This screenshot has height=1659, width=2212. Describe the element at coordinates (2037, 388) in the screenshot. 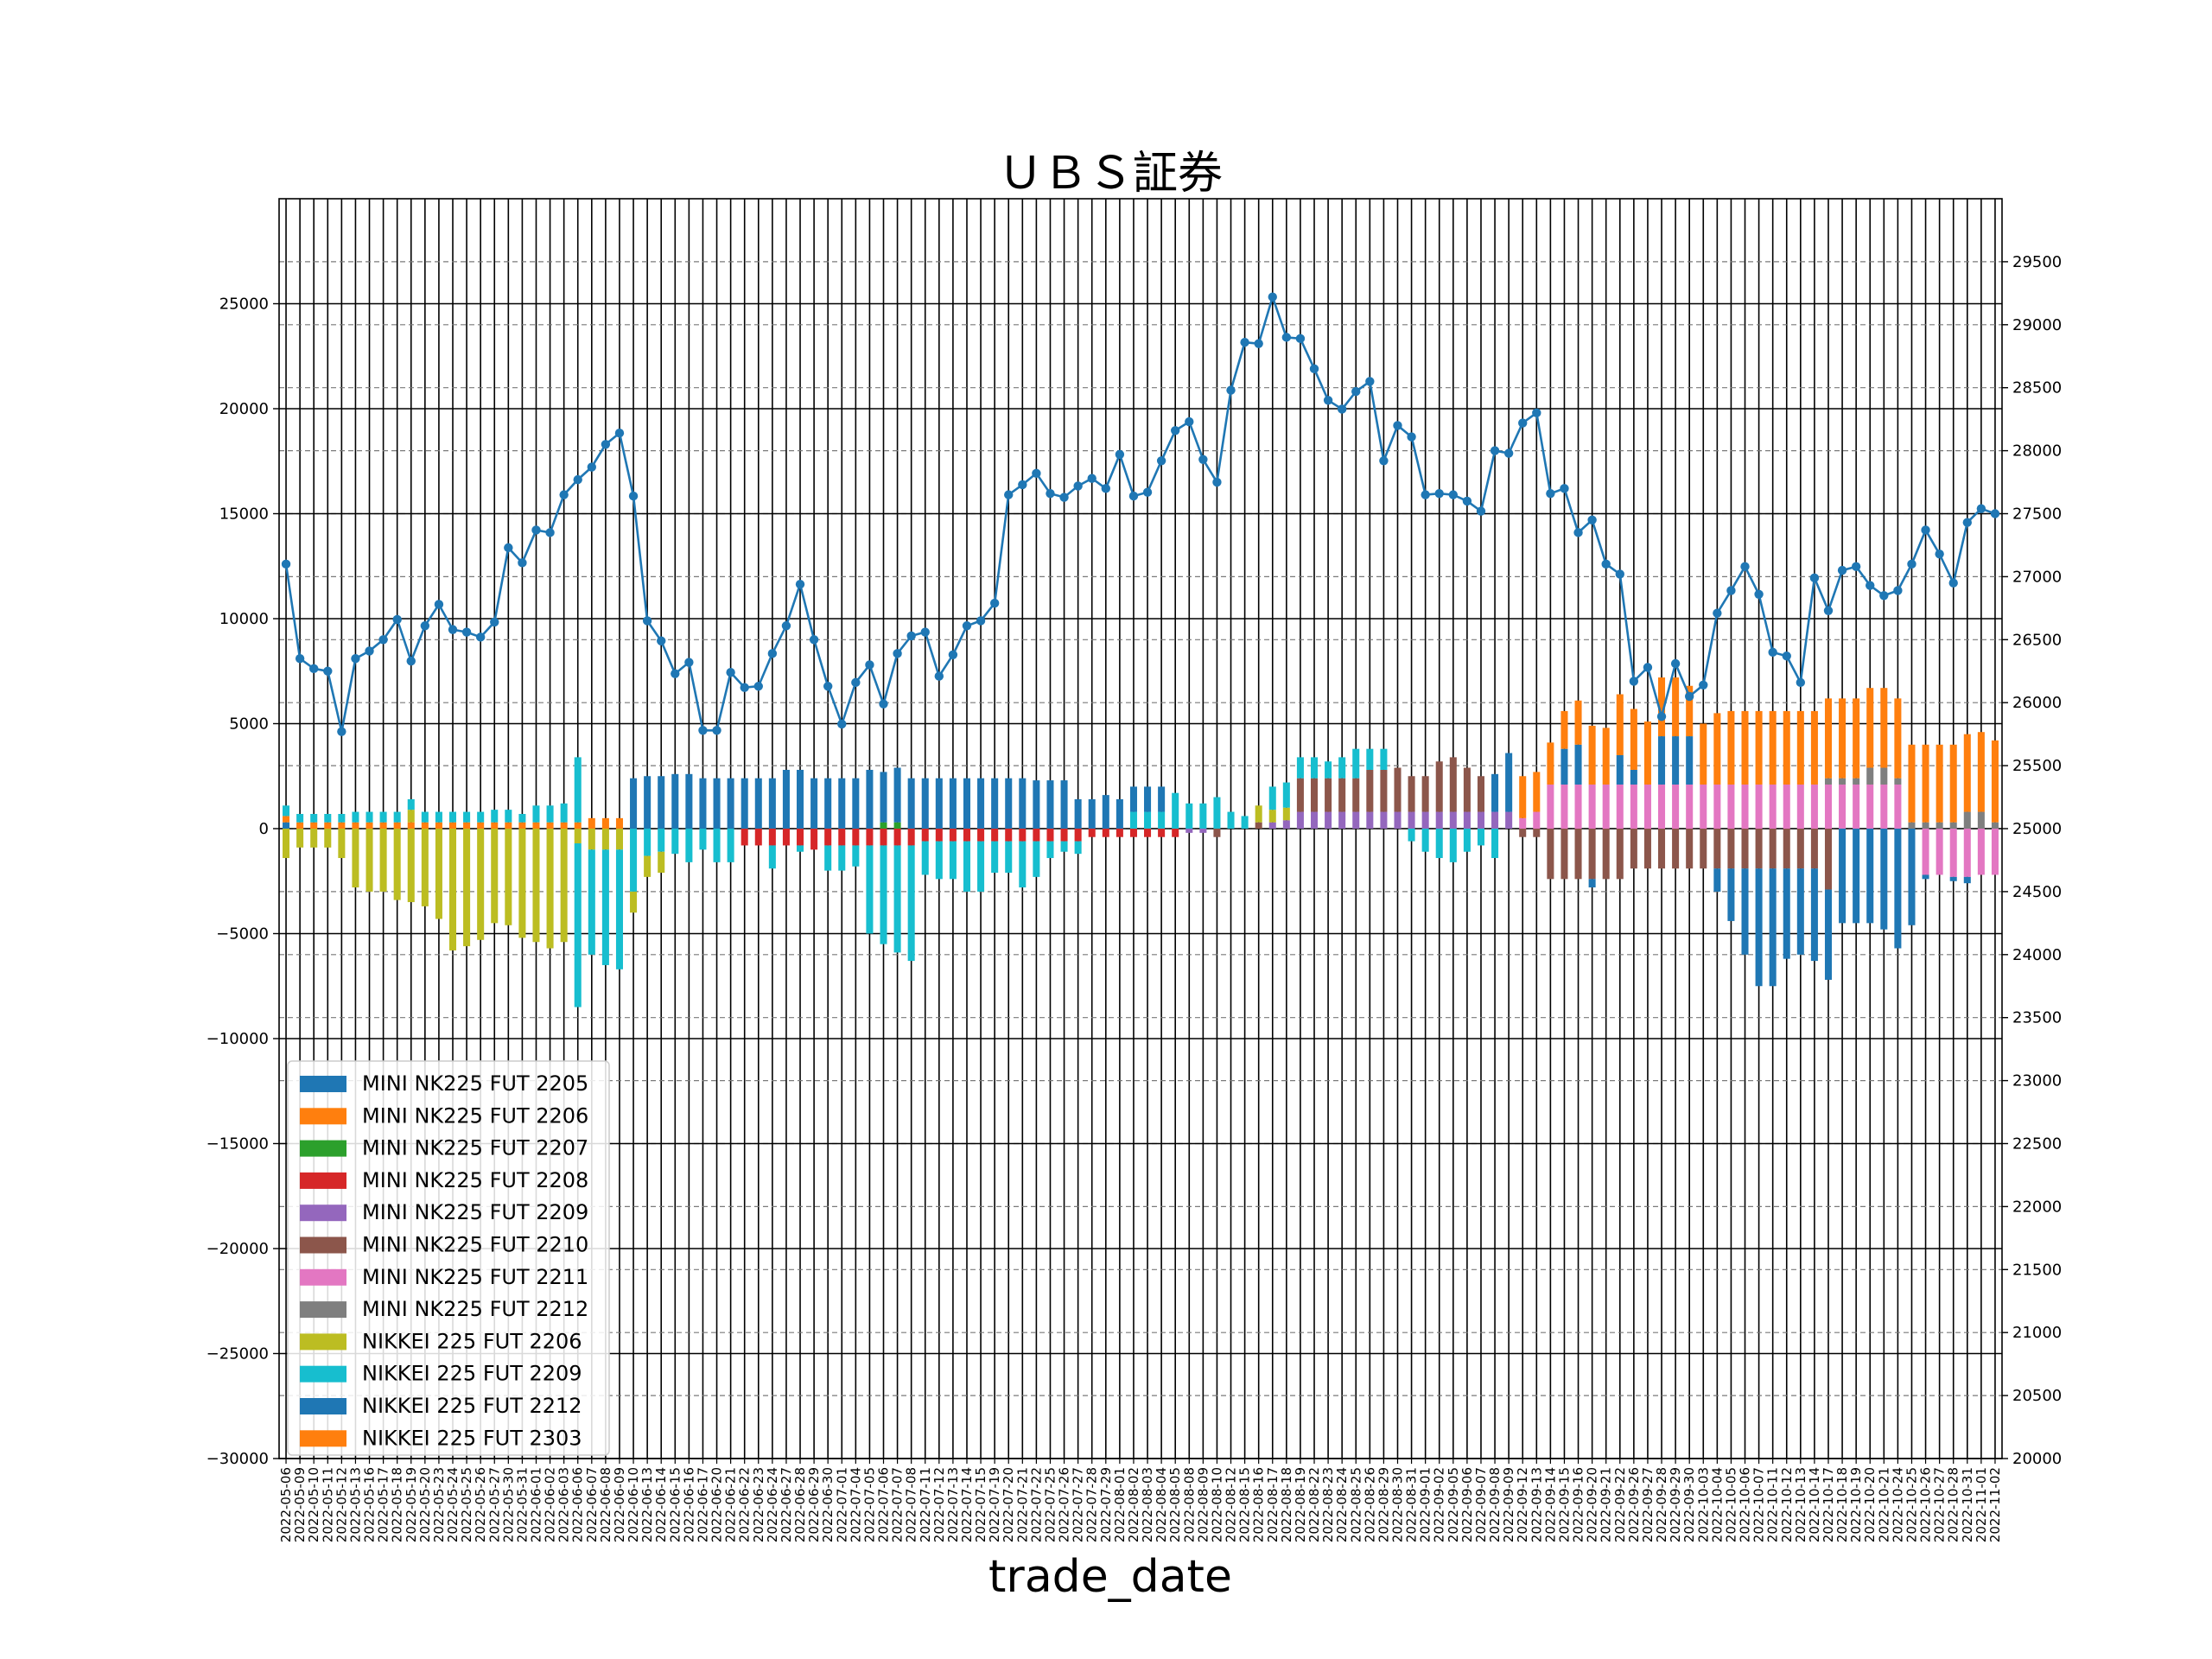

I see `y2-tick-label: 28500` at that location.